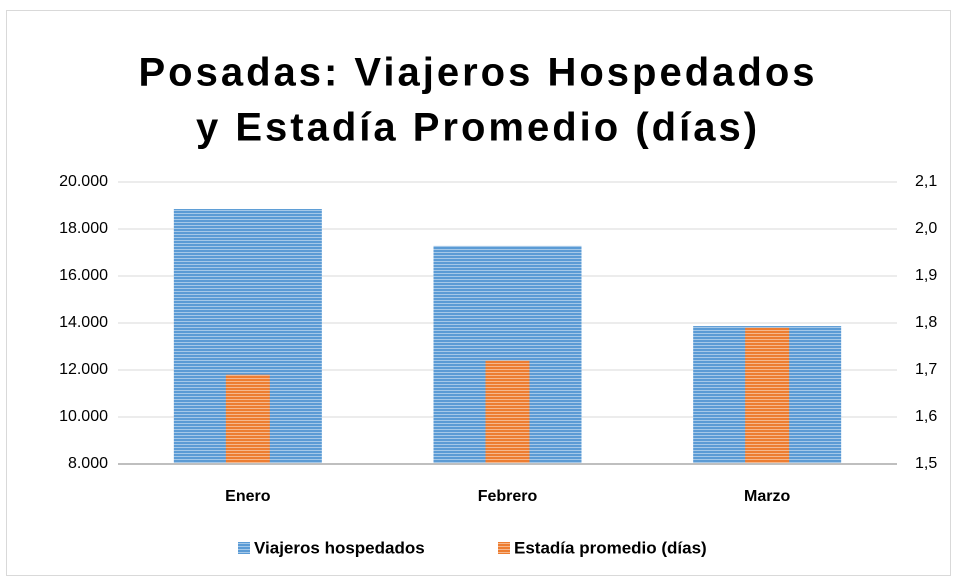 This screenshot has width=957, height=581. Describe the element at coordinates (83, 181) in the screenshot. I see `y-tick-label: 20.000` at that location.